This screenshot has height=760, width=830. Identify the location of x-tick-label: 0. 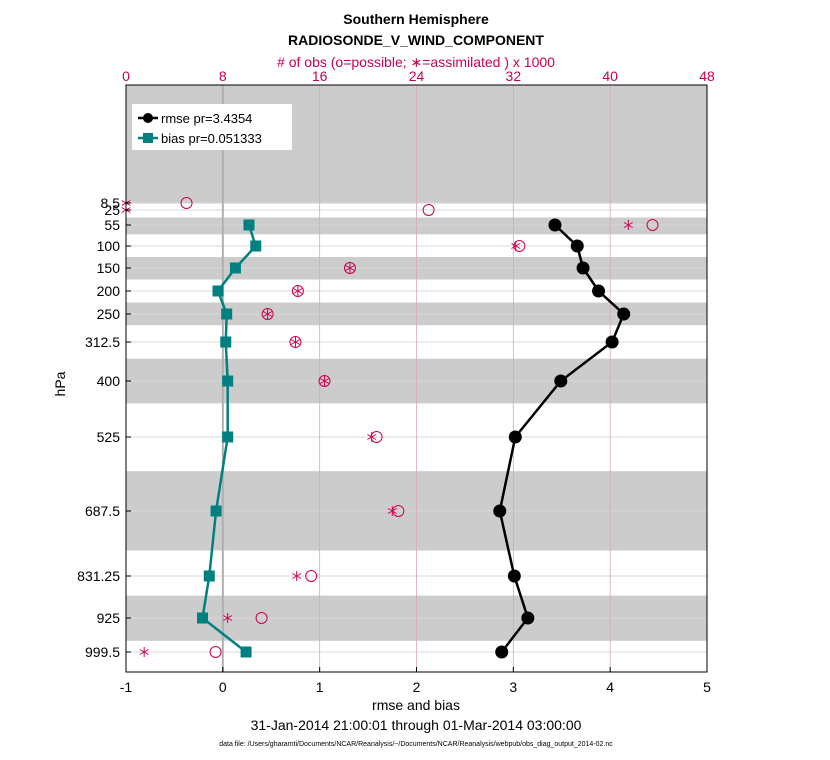
(223, 687).